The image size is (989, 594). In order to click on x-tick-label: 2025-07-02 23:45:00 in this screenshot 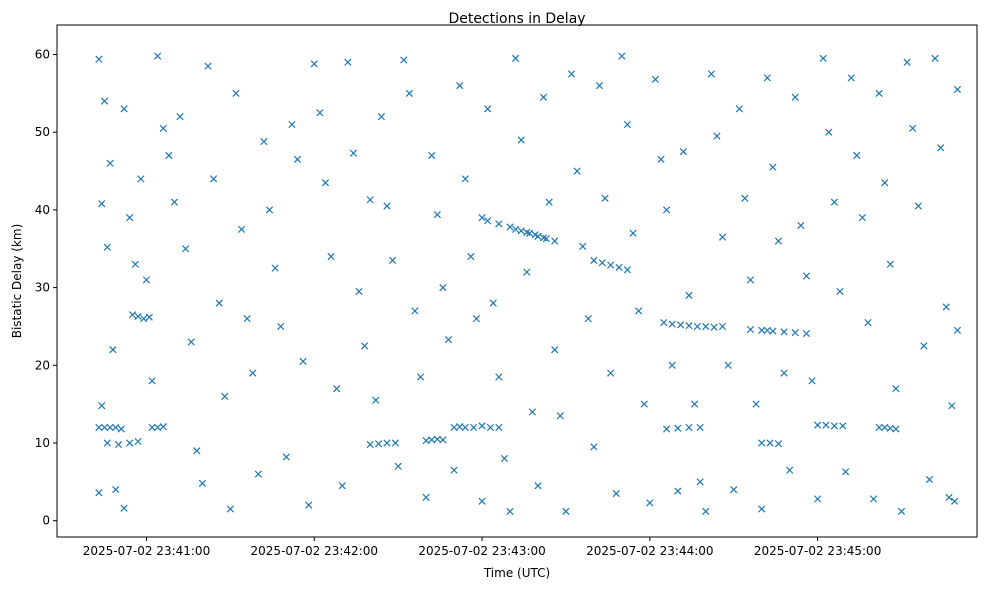, I will do `click(817, 551)`.